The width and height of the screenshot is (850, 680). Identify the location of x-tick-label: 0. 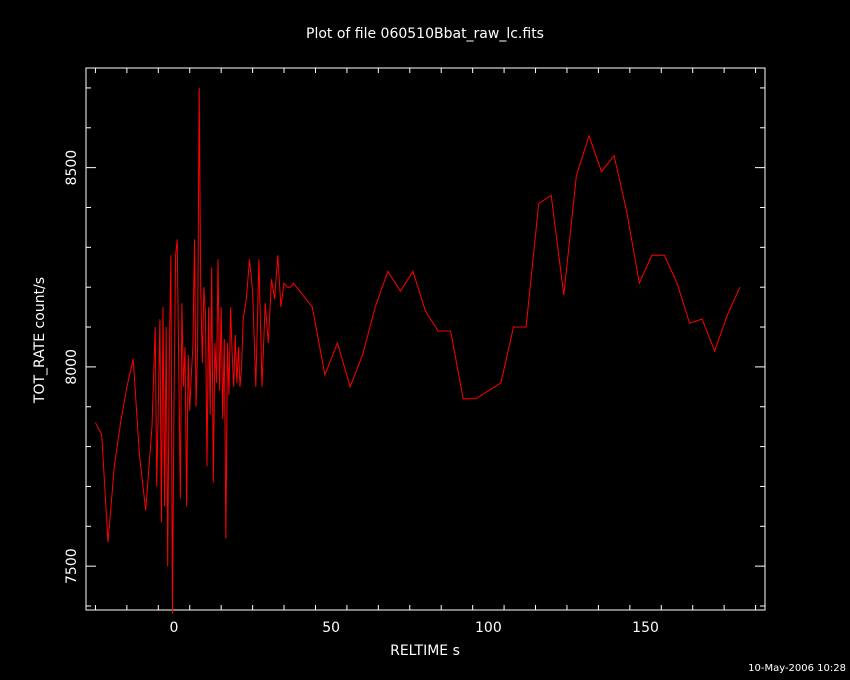
(174, 628).